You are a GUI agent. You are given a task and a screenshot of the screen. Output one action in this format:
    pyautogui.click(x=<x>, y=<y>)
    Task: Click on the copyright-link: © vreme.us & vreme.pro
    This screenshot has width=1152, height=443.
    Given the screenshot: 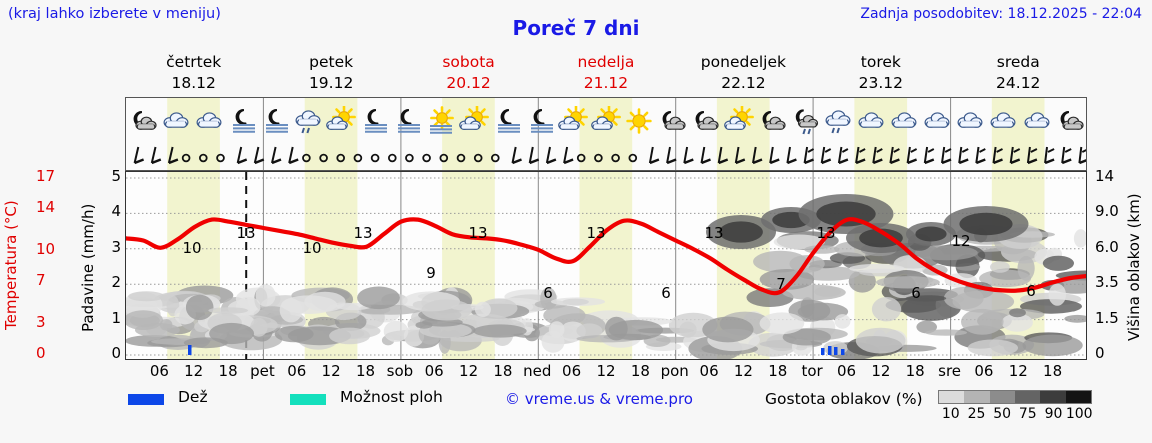 What is the action you would take?
    pyautogui.click(x=599, y=399)
    